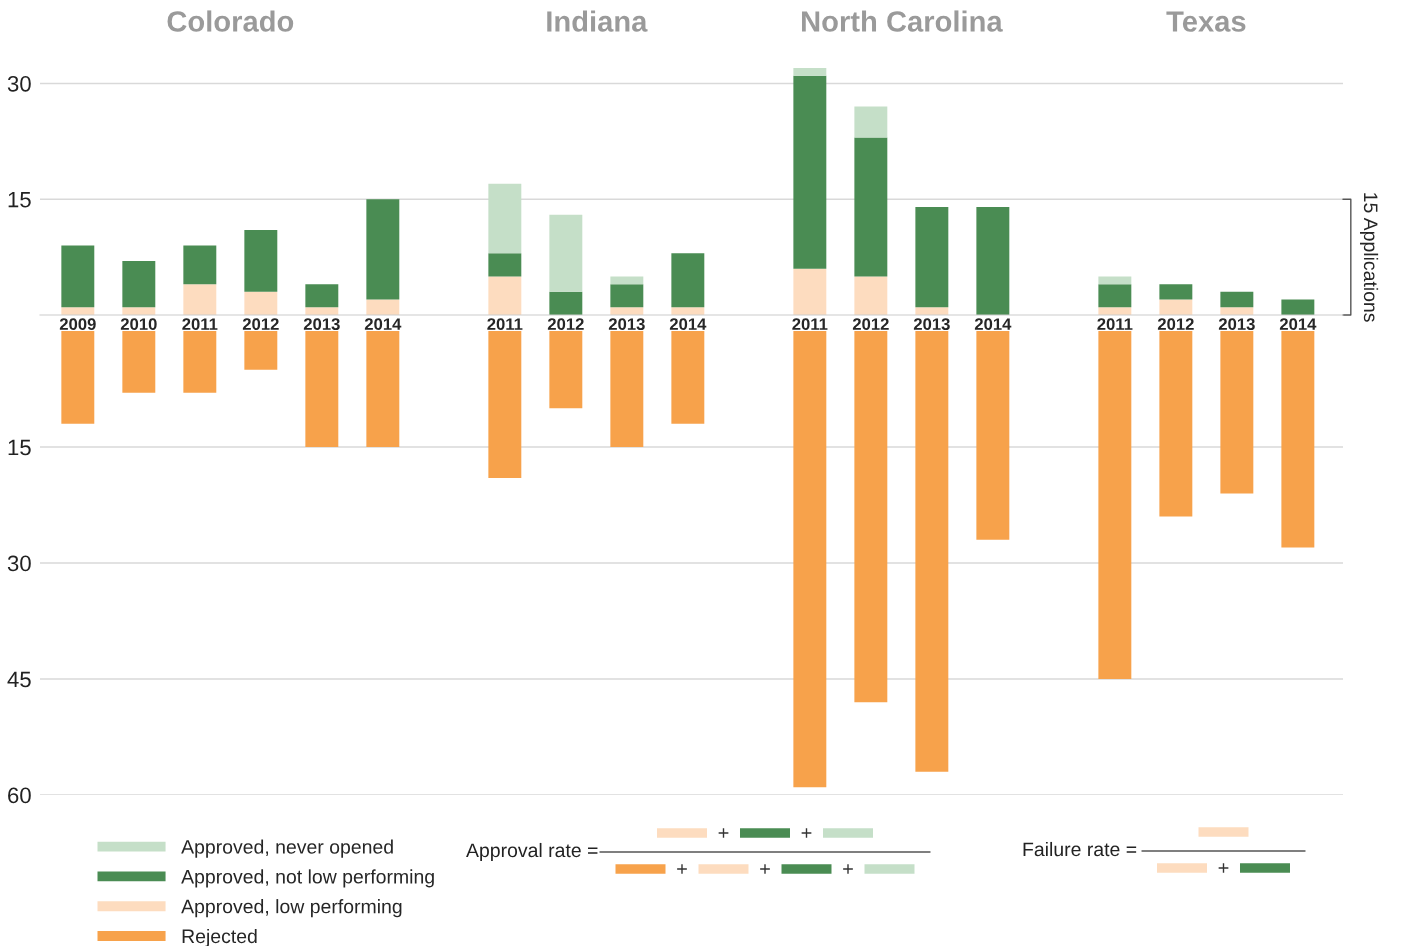 The width and height of the screenshot is (1402, 946). What do you see at coordinates (1369, 257) in the screenshot?
I see `text: 15 Applications` at bounding box center [1369, 257].